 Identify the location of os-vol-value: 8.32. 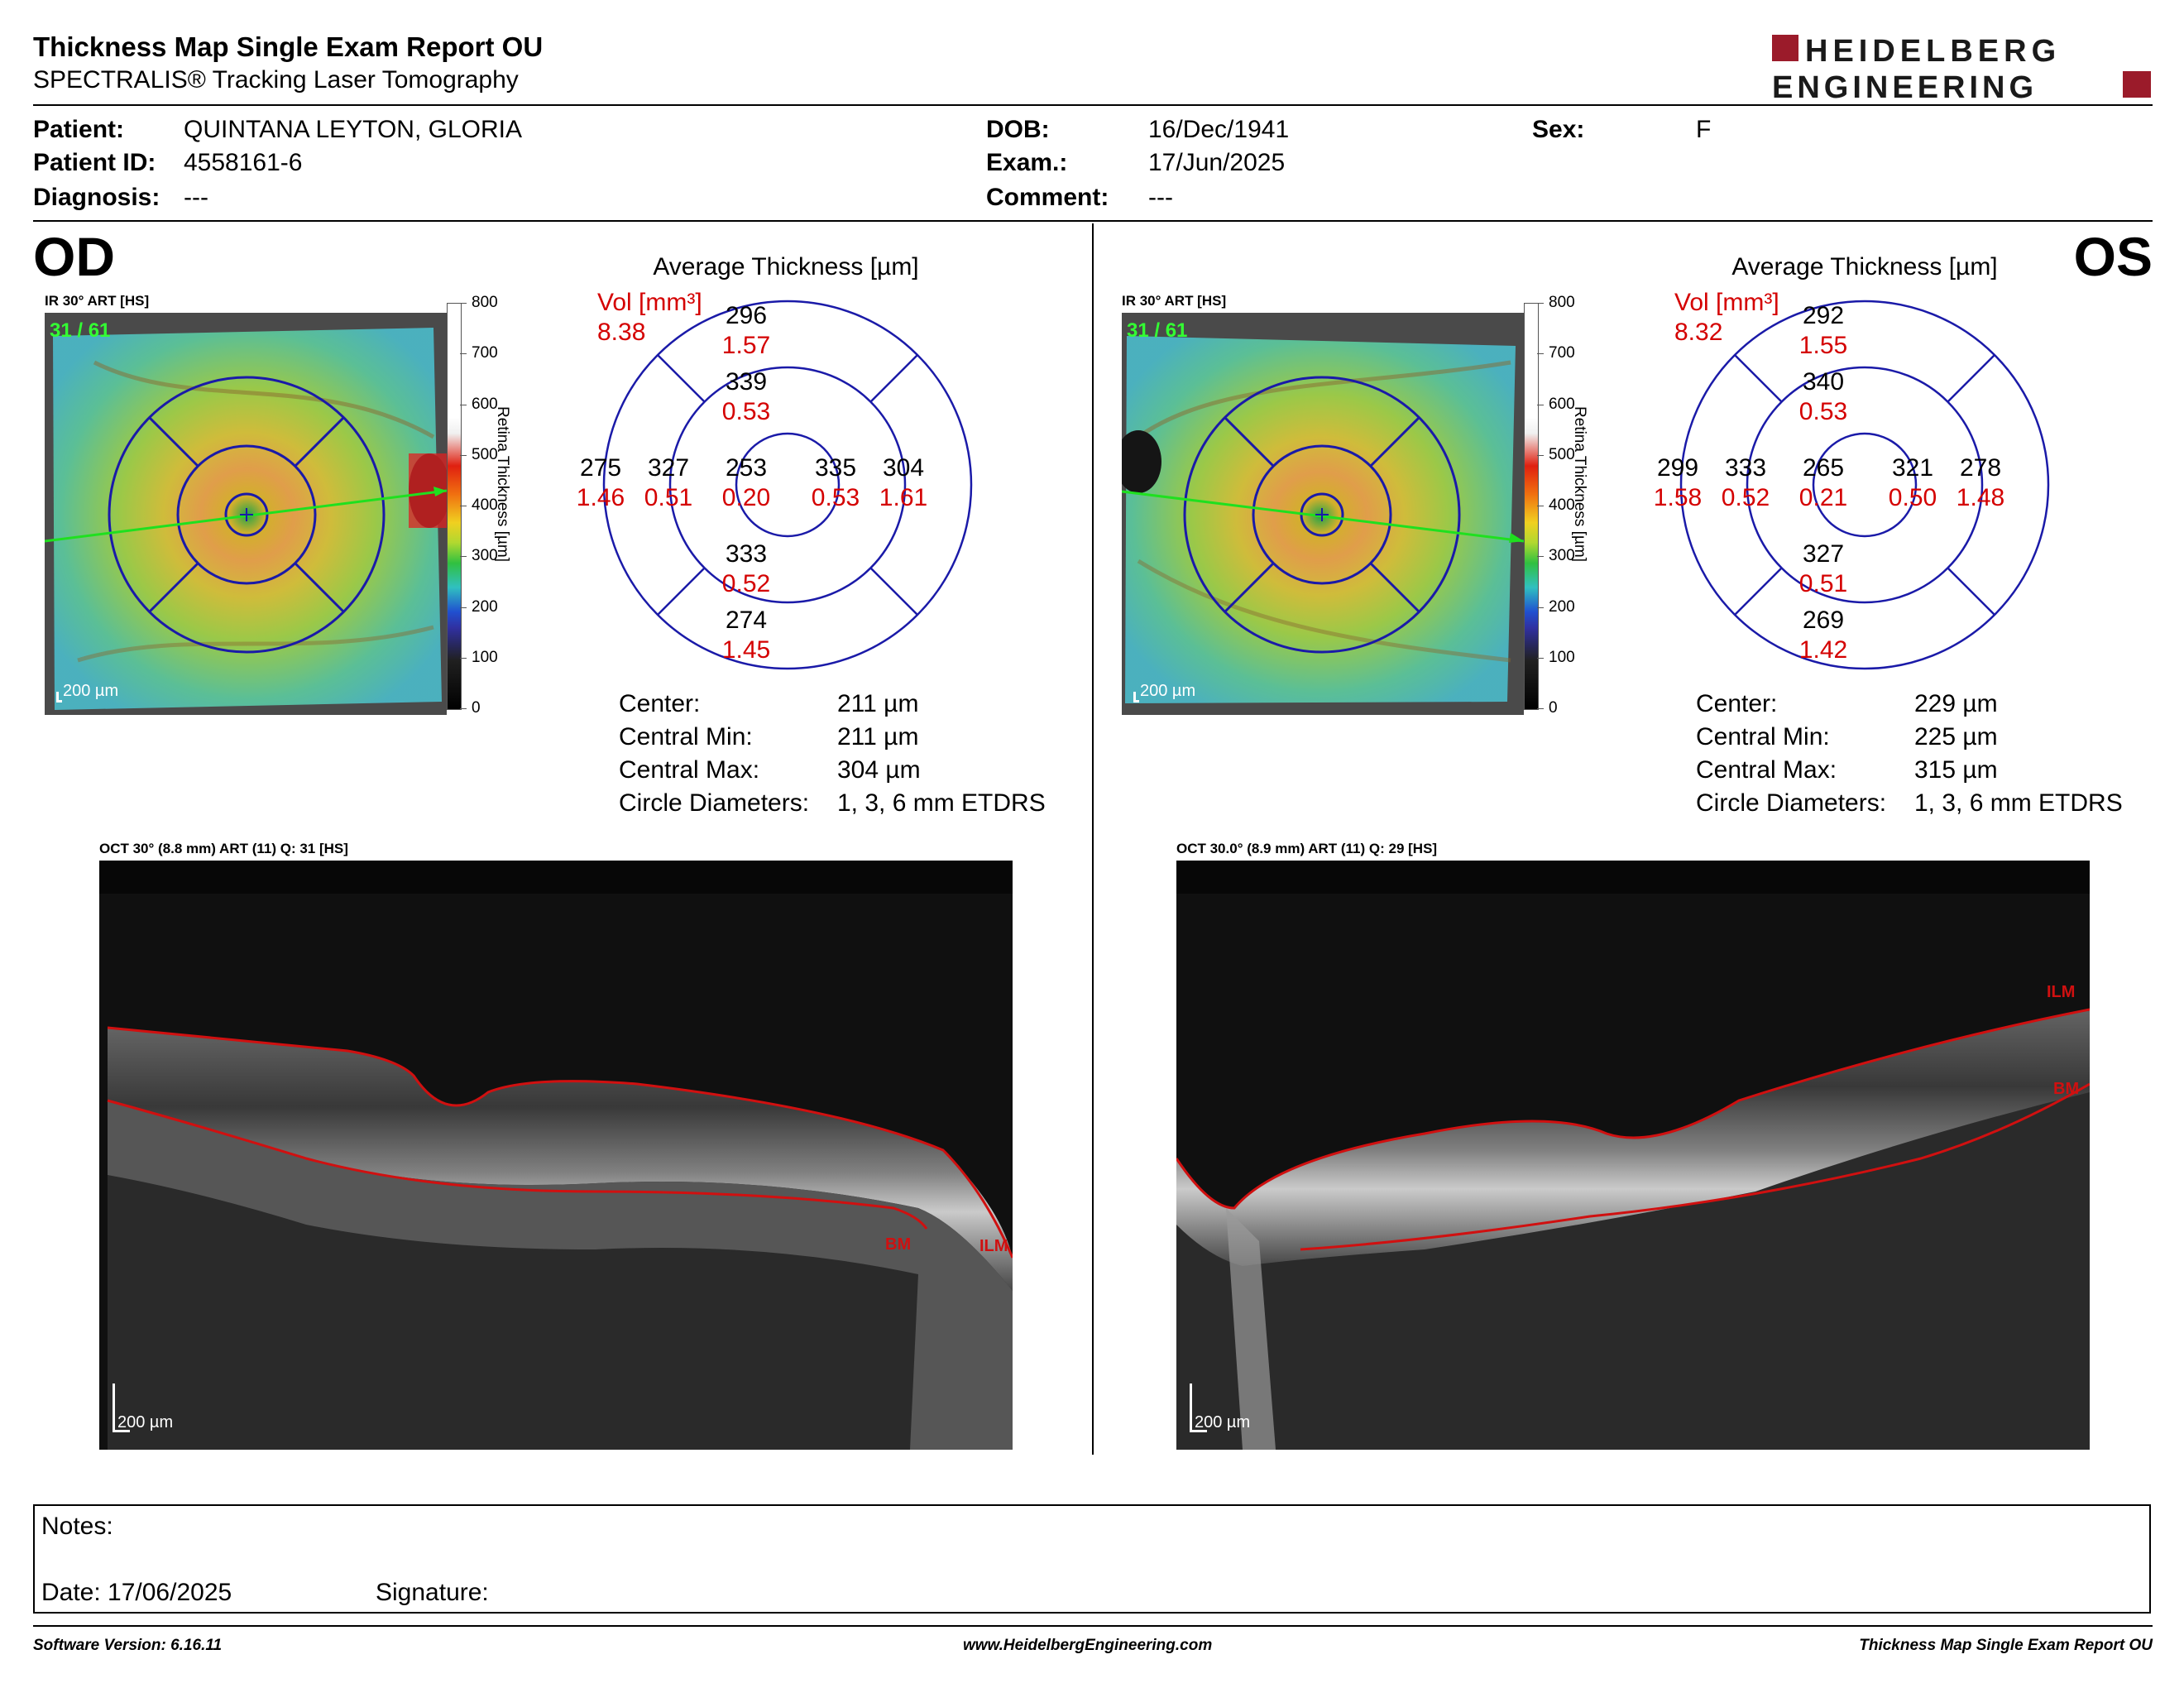
(1698, 332).